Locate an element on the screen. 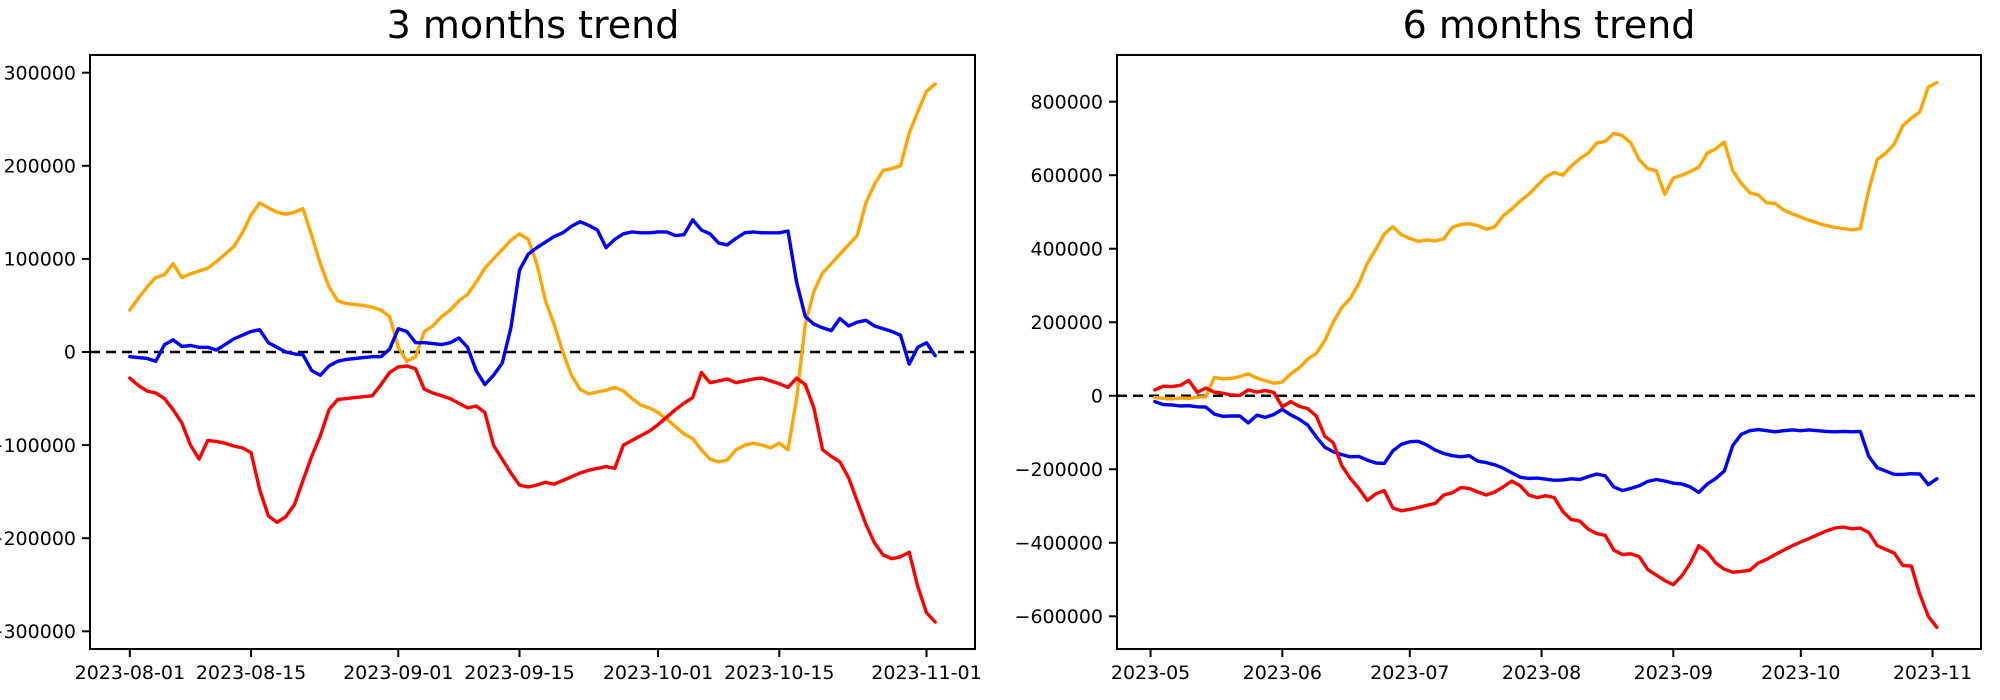 This screenshot has height=700, width=2000. x-tick-label: 2023-09-15 is located at coordinates (519, 673).